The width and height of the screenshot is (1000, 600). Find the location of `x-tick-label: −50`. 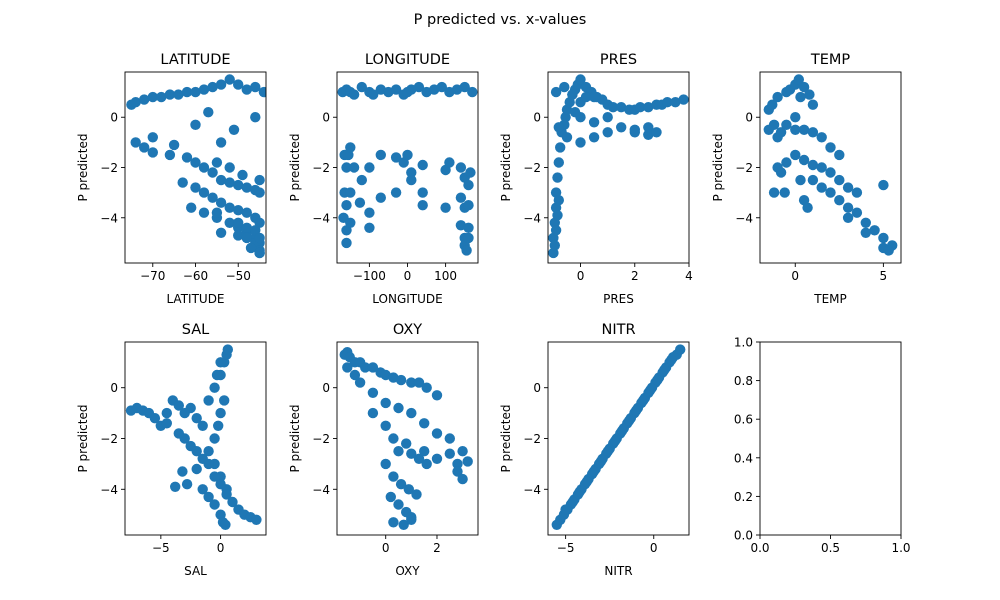

x-tick-label: −50 is located at coordinates (238, 276).